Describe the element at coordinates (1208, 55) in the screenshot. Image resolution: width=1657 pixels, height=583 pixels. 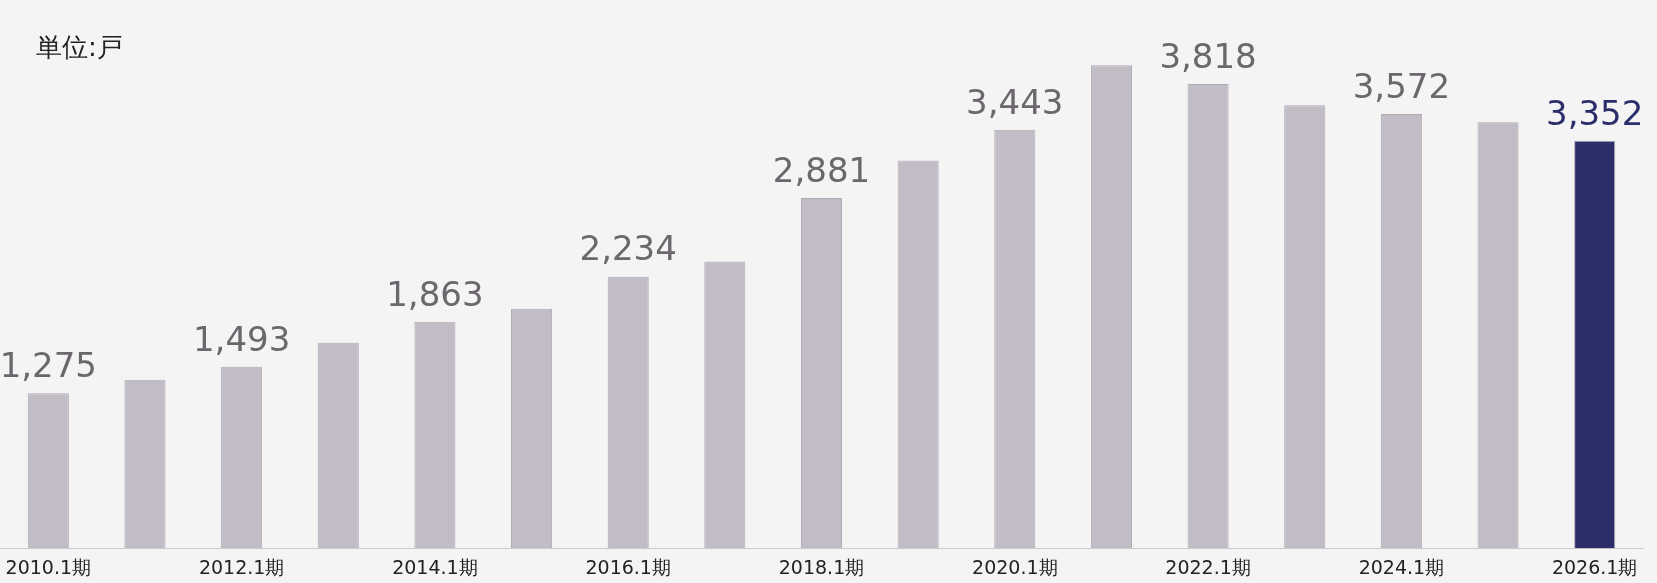
I see `data-label: 3,818` at that location.